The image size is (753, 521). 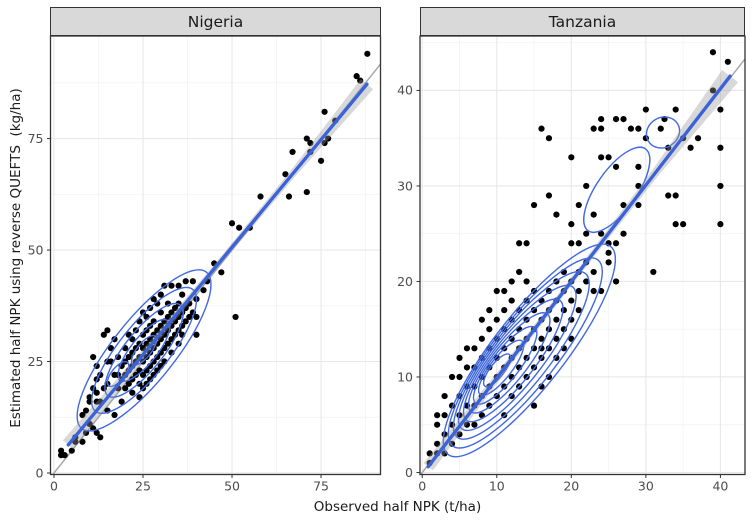 I want to click on facet-strip-tanzania: Tanzania, so click(x=582, y=21).